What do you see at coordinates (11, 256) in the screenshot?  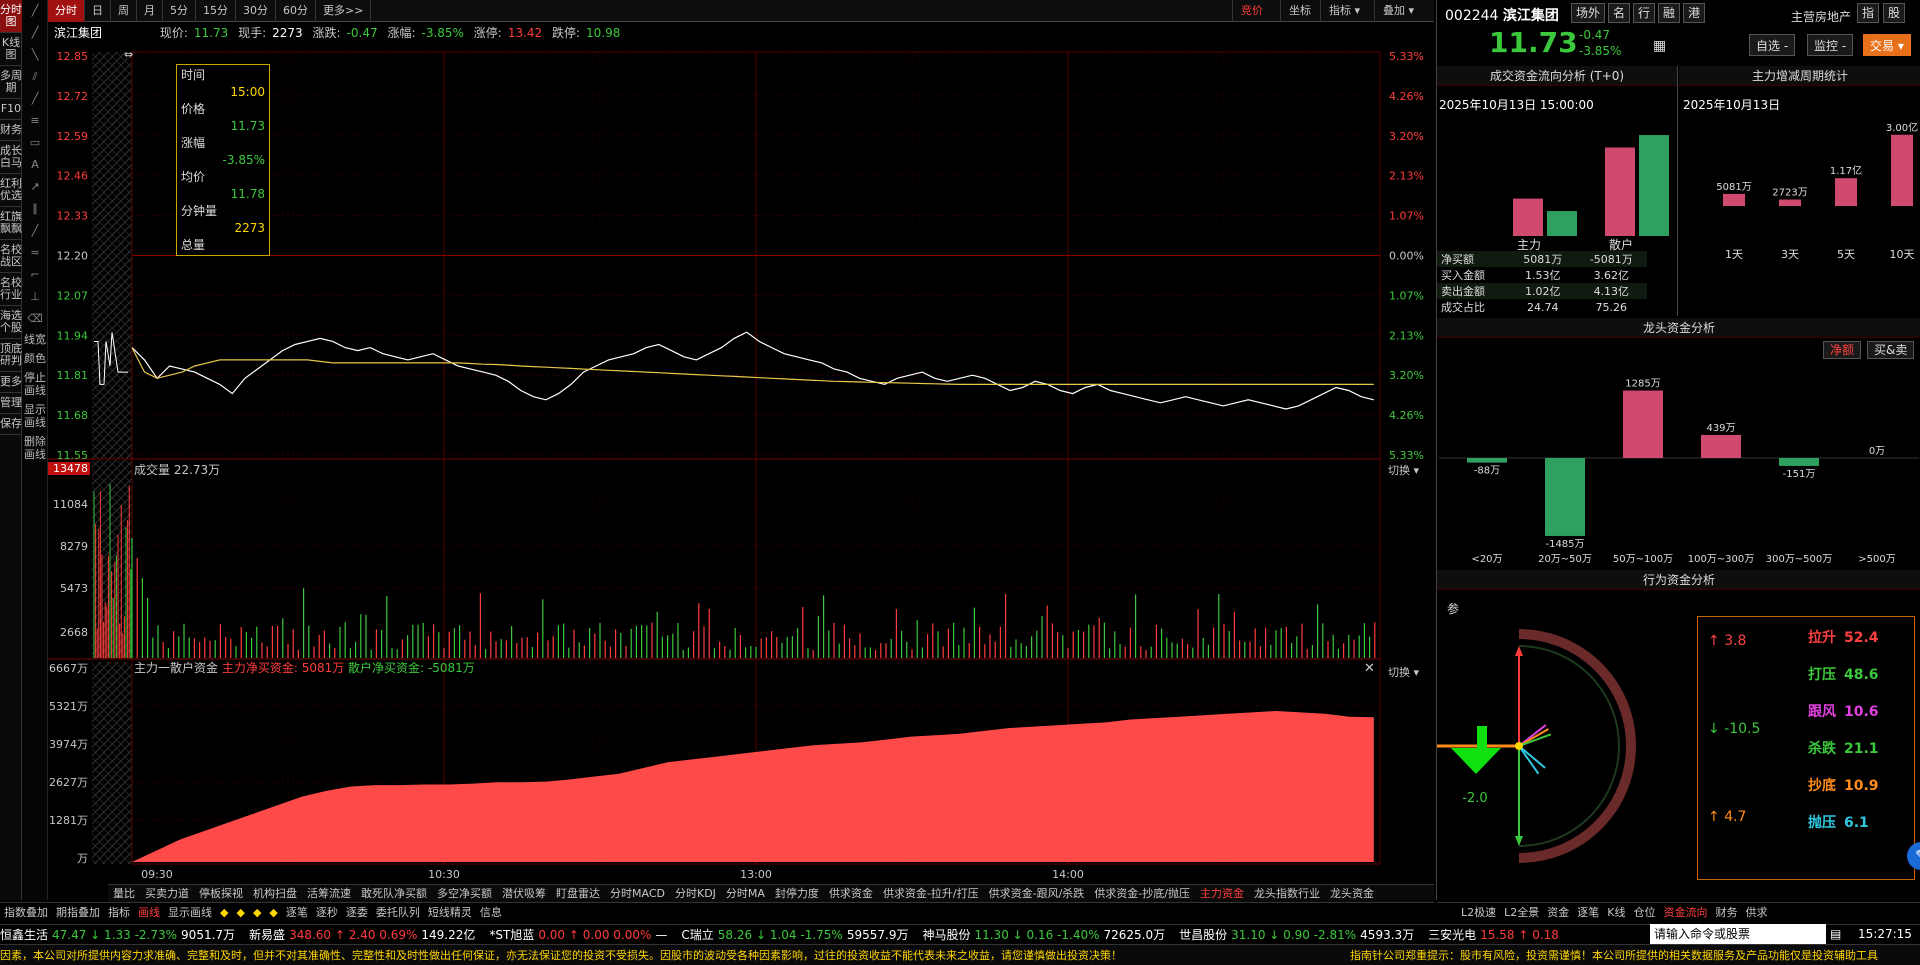 I see `left-nav-item-8: 名校战区` at bounding box center [11, 256].